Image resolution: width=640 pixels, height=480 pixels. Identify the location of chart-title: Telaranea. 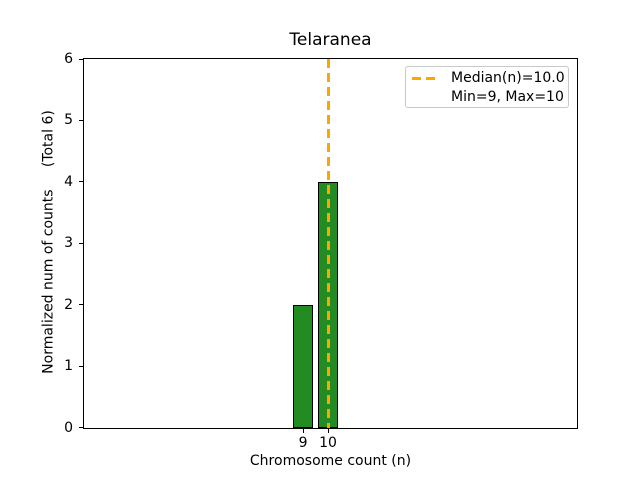
(330, 40).